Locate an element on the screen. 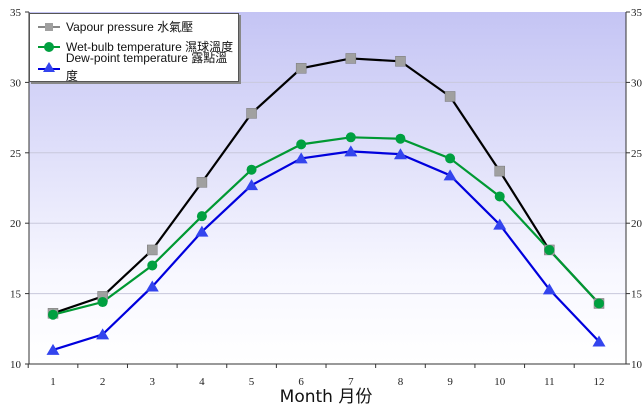  x-tick-label: 5 is located at coordinates (252, 382).